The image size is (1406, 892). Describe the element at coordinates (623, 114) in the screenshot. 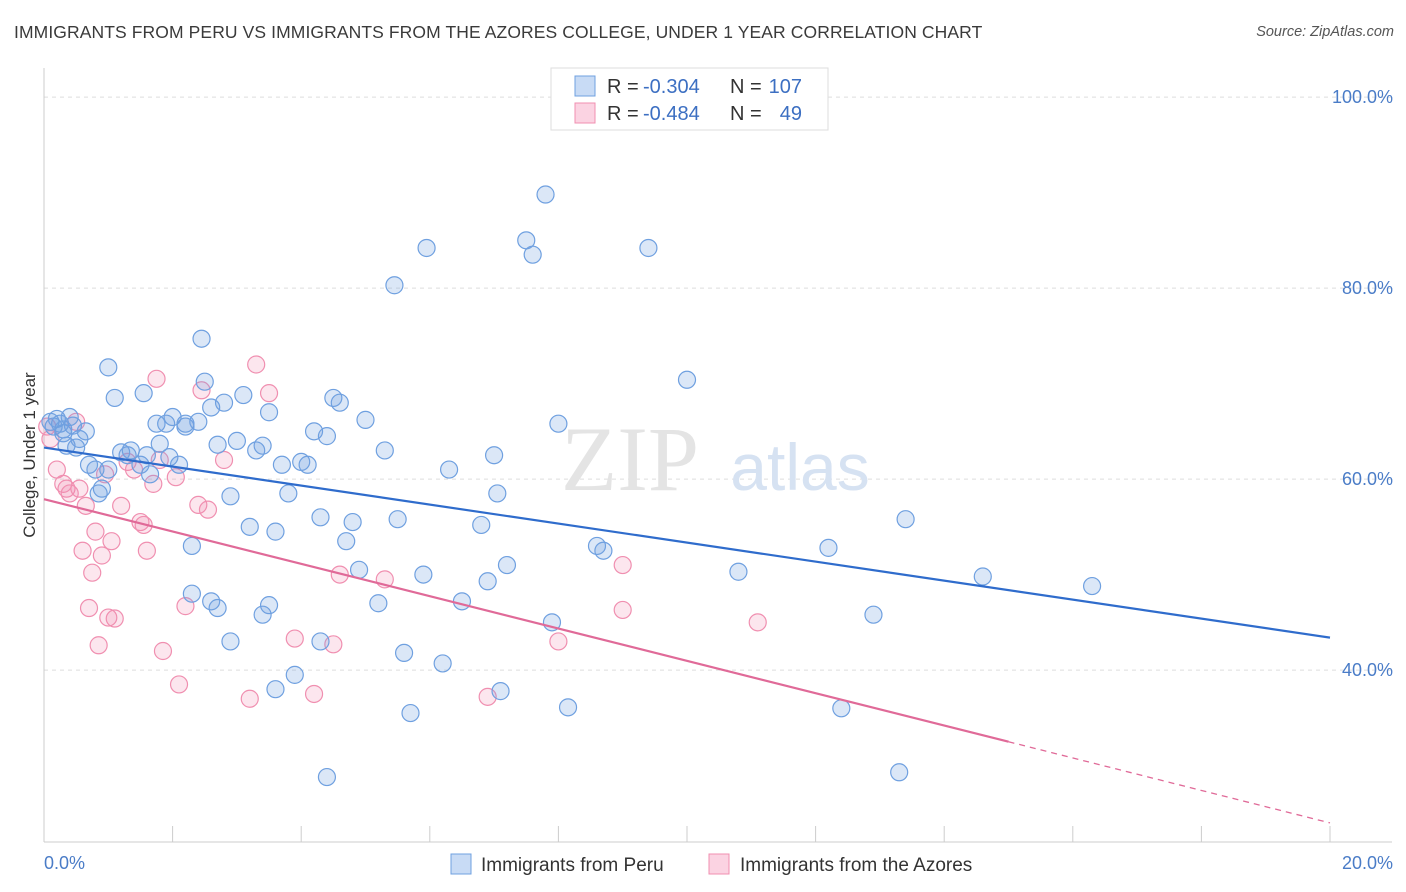

I see `legend-r-label-azores: R =` at that location.